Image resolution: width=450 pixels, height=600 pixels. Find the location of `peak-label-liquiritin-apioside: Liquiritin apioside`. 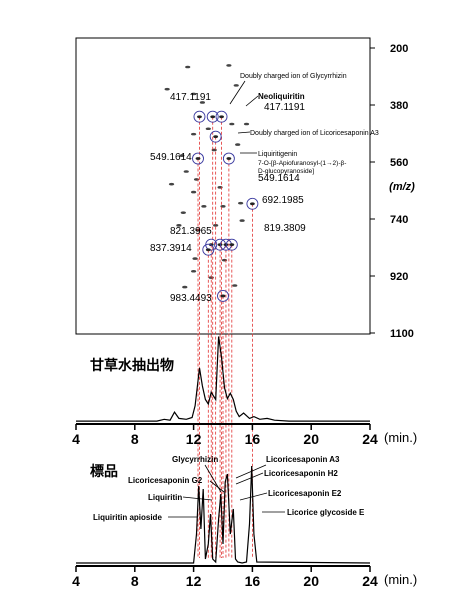

peak-label-liquiritin-apioside: Liquiritin apioside is located at coordinates (127, 517).